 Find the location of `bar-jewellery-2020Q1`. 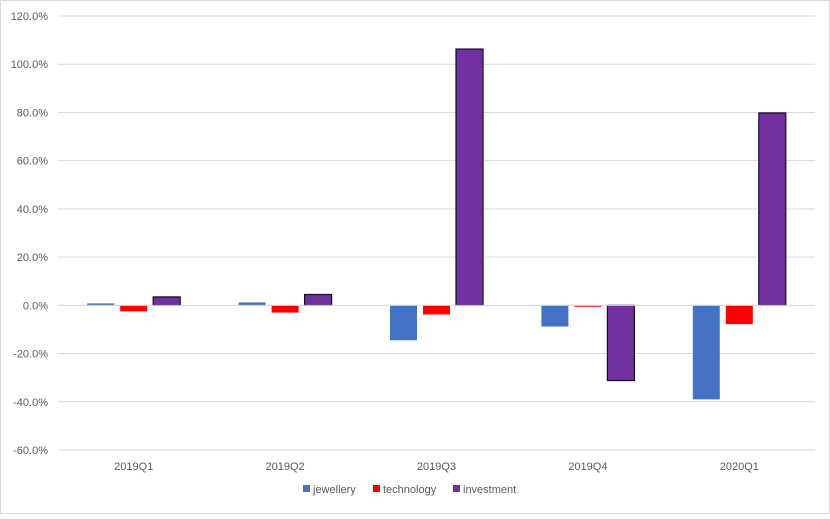

bar-jewellery-2020Q1 is located at coordinates (706, 352).